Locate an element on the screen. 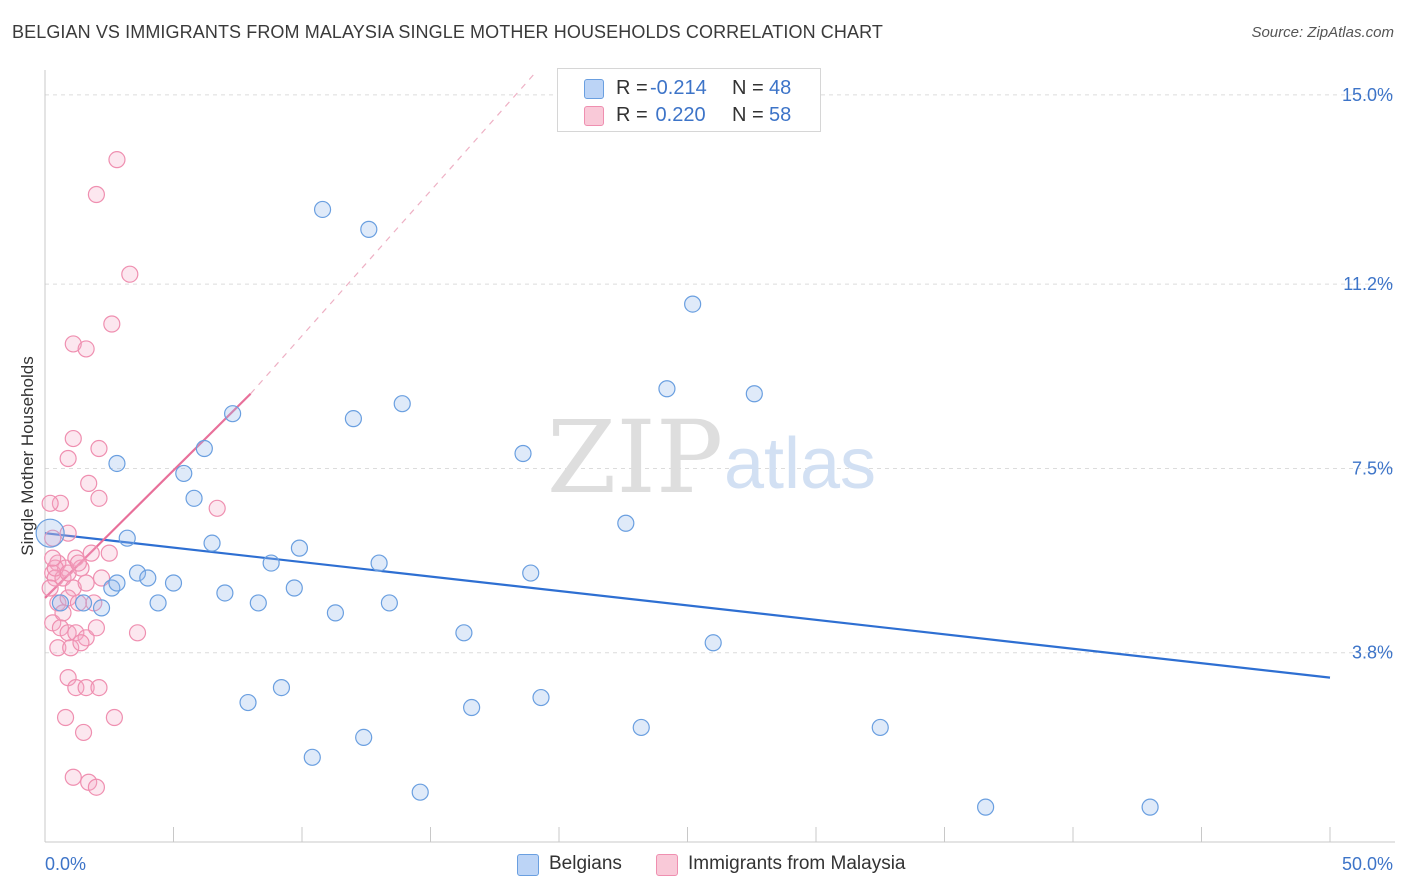 The width and height of the screenshot is (1406, 892). watermark-zip: ZIP is located at coordinates (635, 457).